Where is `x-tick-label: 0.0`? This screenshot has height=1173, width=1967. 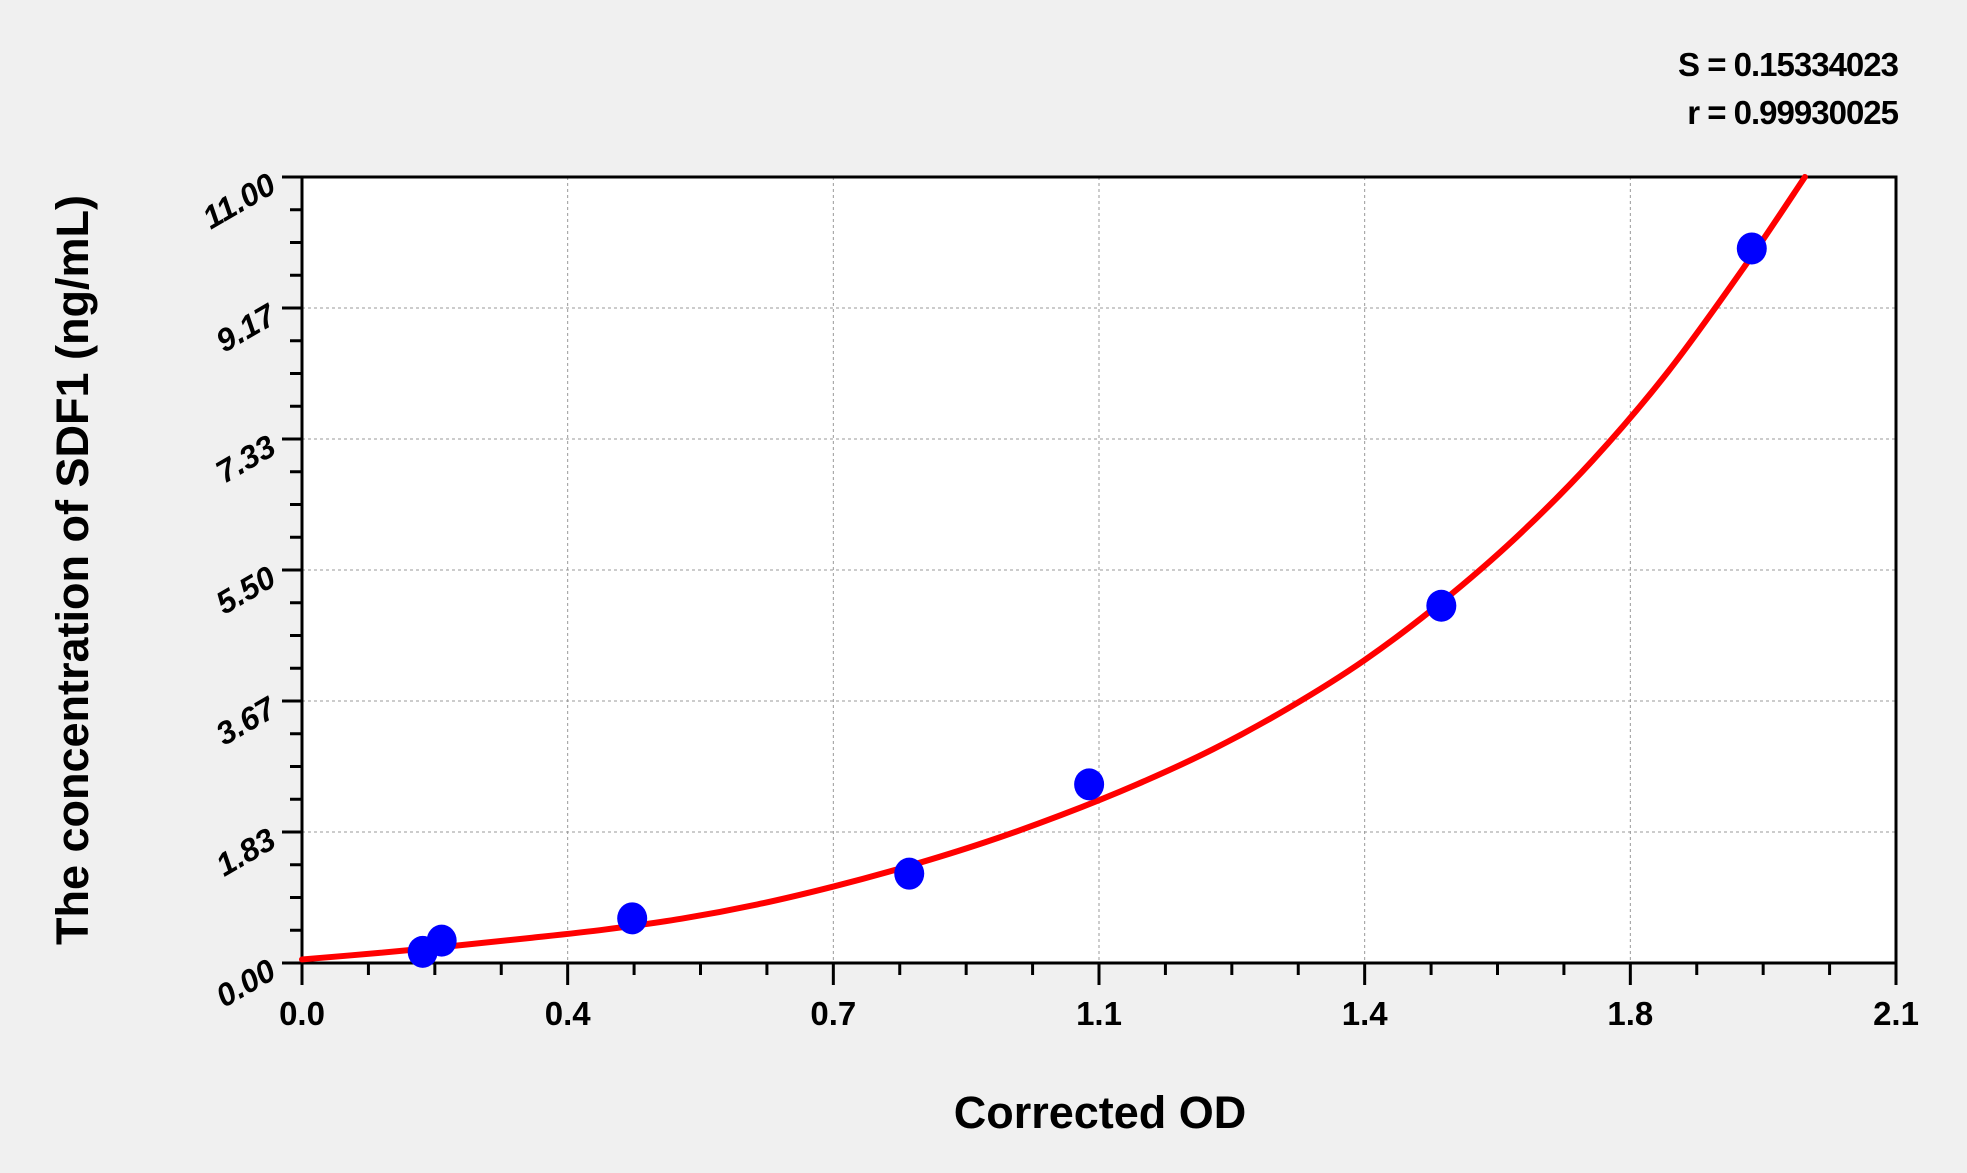 x-tick-label: 0.0 is located at coordinates (302, 1013).